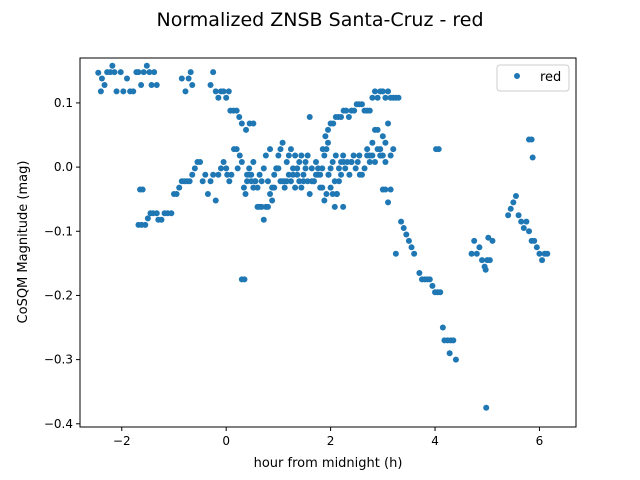  I want to click on x-axis-label: hour from midnight (h), so click(328, 463).